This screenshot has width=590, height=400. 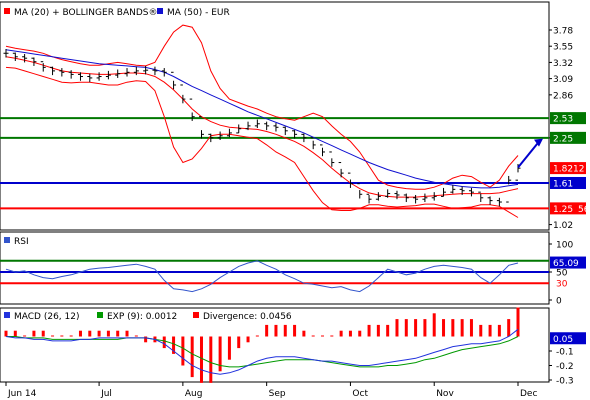 I want to click on price-level-tag-2.25: 2.25, so click(x=563, y=139).